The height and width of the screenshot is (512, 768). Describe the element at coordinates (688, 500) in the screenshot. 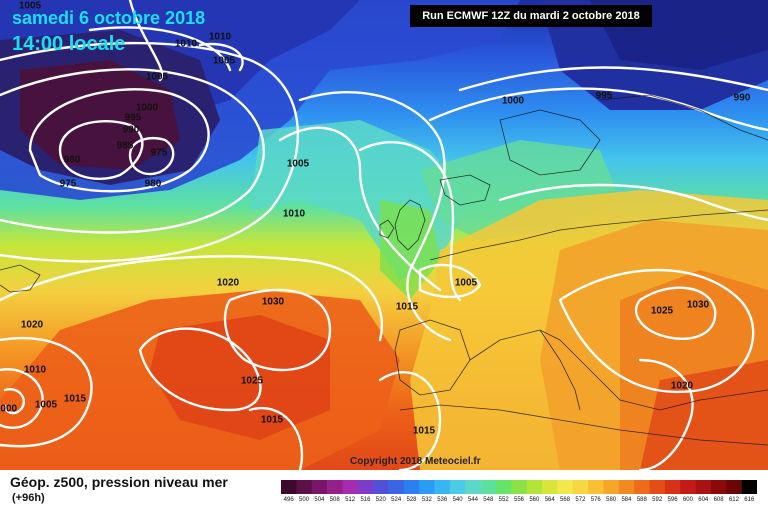

I see `scale-tick-label: 600` at that location.